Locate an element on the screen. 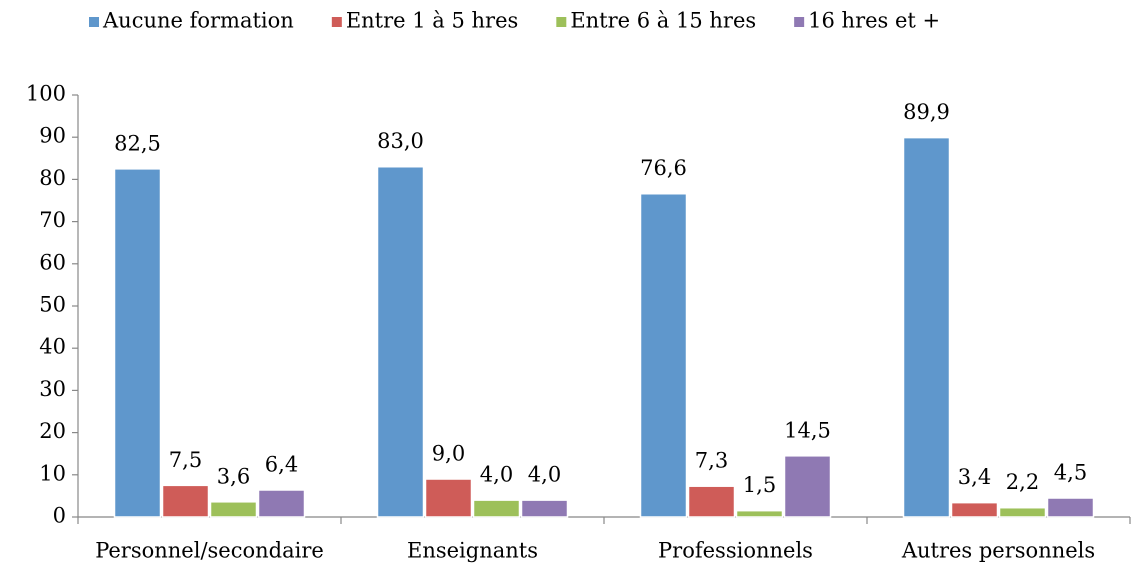 The width and height of the screenshot is (1132, 565). legend-label: 16 hres et + is located at coordinates (874, 21).